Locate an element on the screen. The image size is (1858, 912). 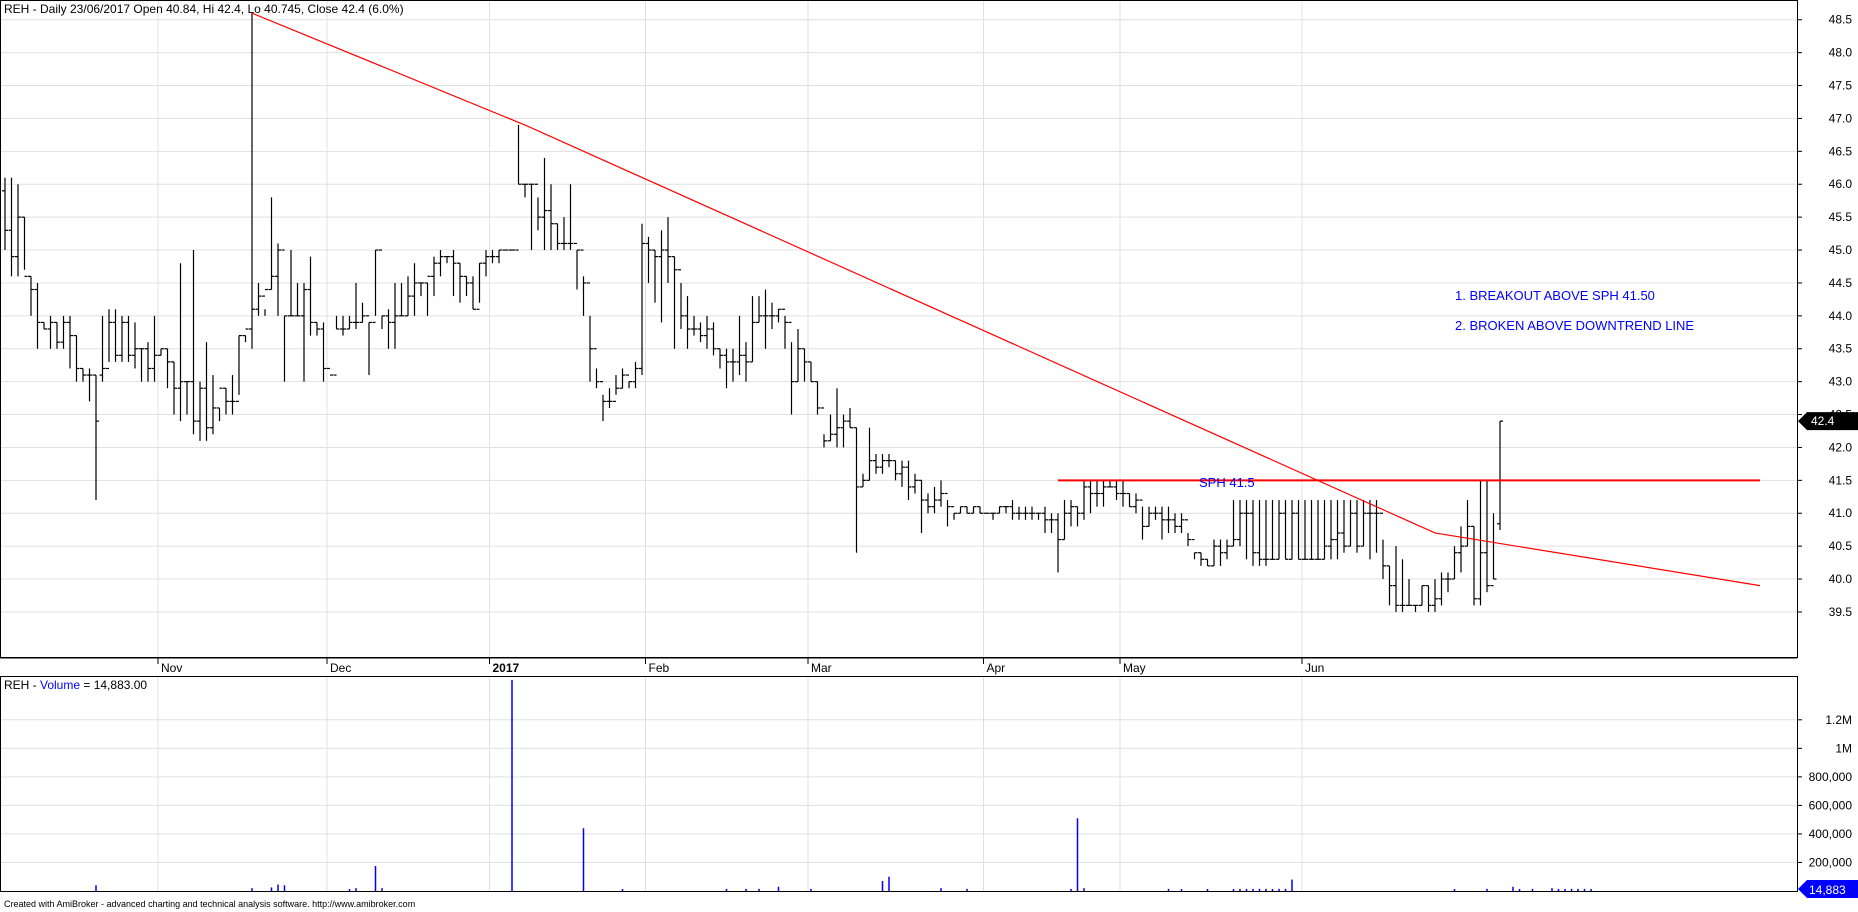
price-y-tick-label: 42.0 is located at coordinates (1841, 447).